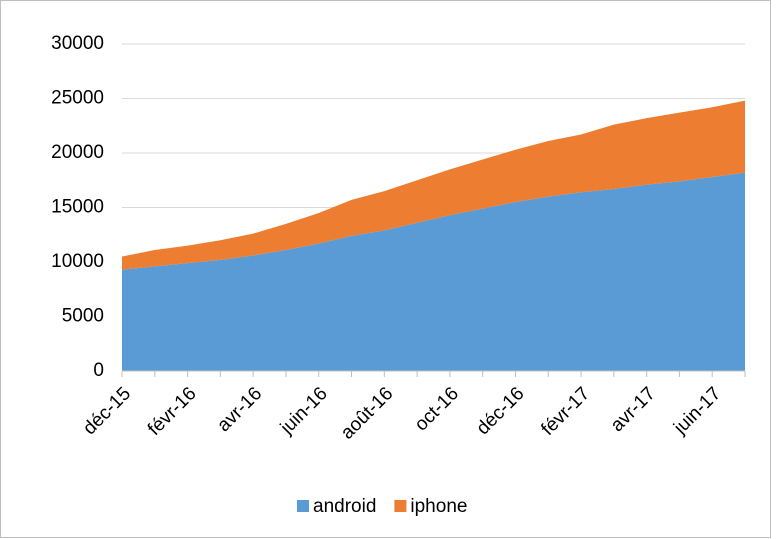 This screenshot has width=778, height=539. Describe the element at coordinates (83, 316) in the screenshot. I see `y-tick-label: 5000` at that location.